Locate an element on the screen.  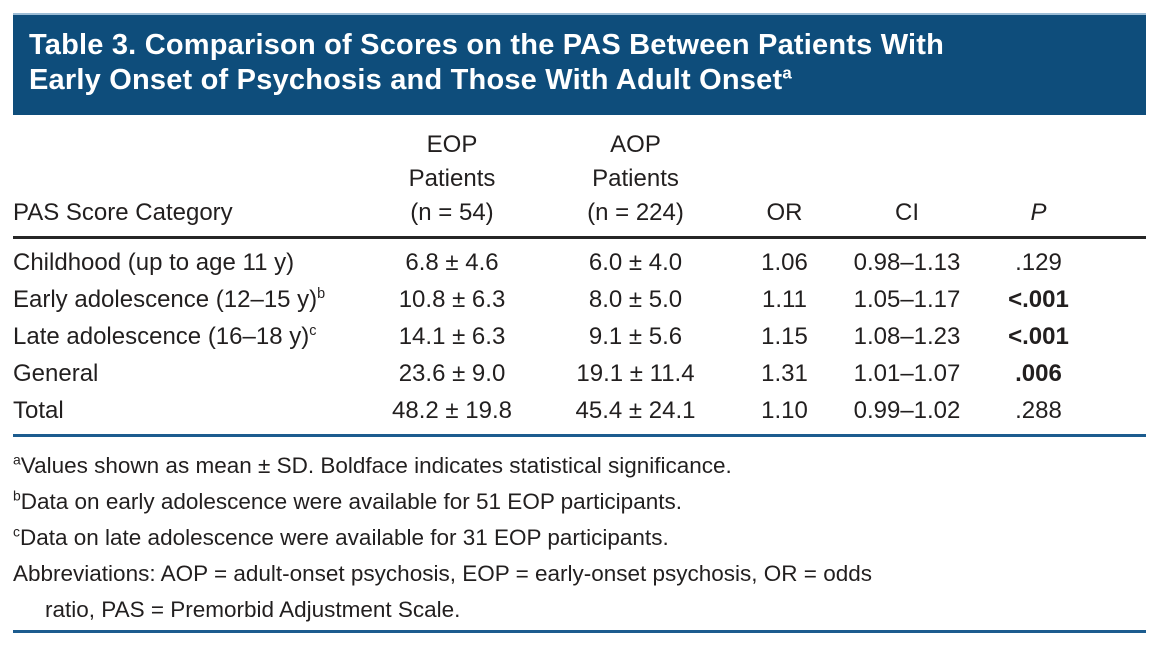
aop-cell: 9.1 ± 5.6 is located at coordinates (635, 336).